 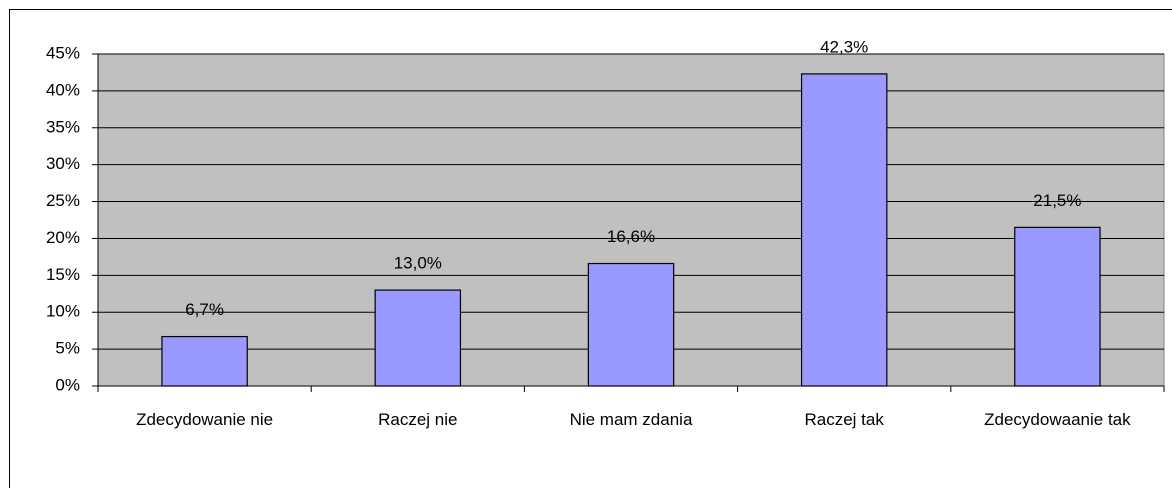 I want to click on data-label: 42,3%, so click(x=844, y=46).